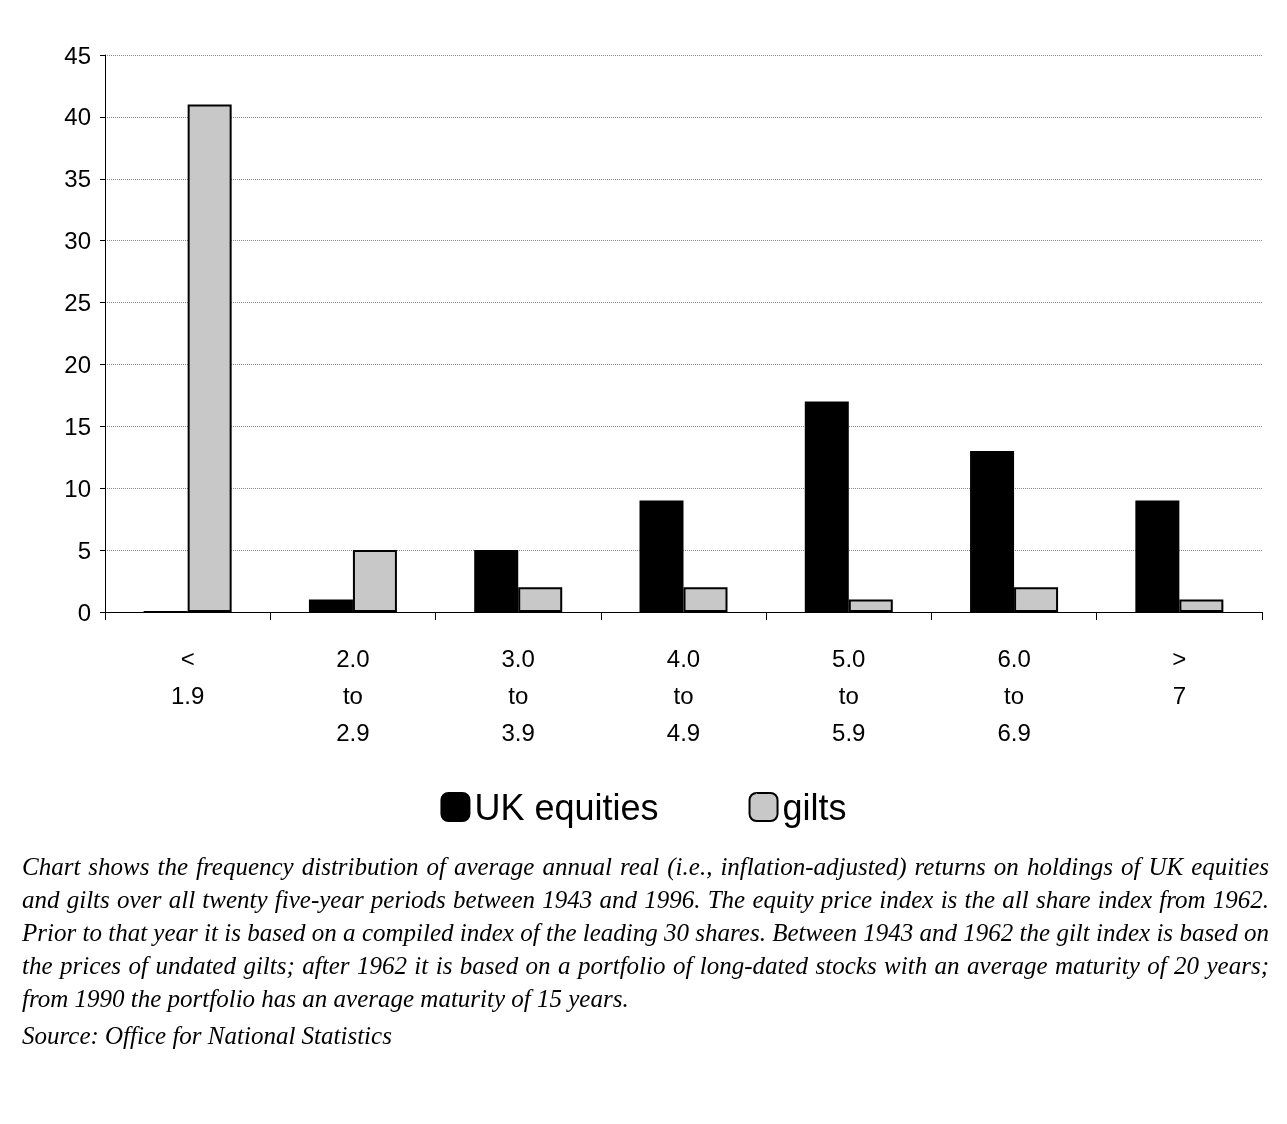 This screenshot has width=1287, height=1124. I want to click on y-tick-label: 45, so click(77, 55).